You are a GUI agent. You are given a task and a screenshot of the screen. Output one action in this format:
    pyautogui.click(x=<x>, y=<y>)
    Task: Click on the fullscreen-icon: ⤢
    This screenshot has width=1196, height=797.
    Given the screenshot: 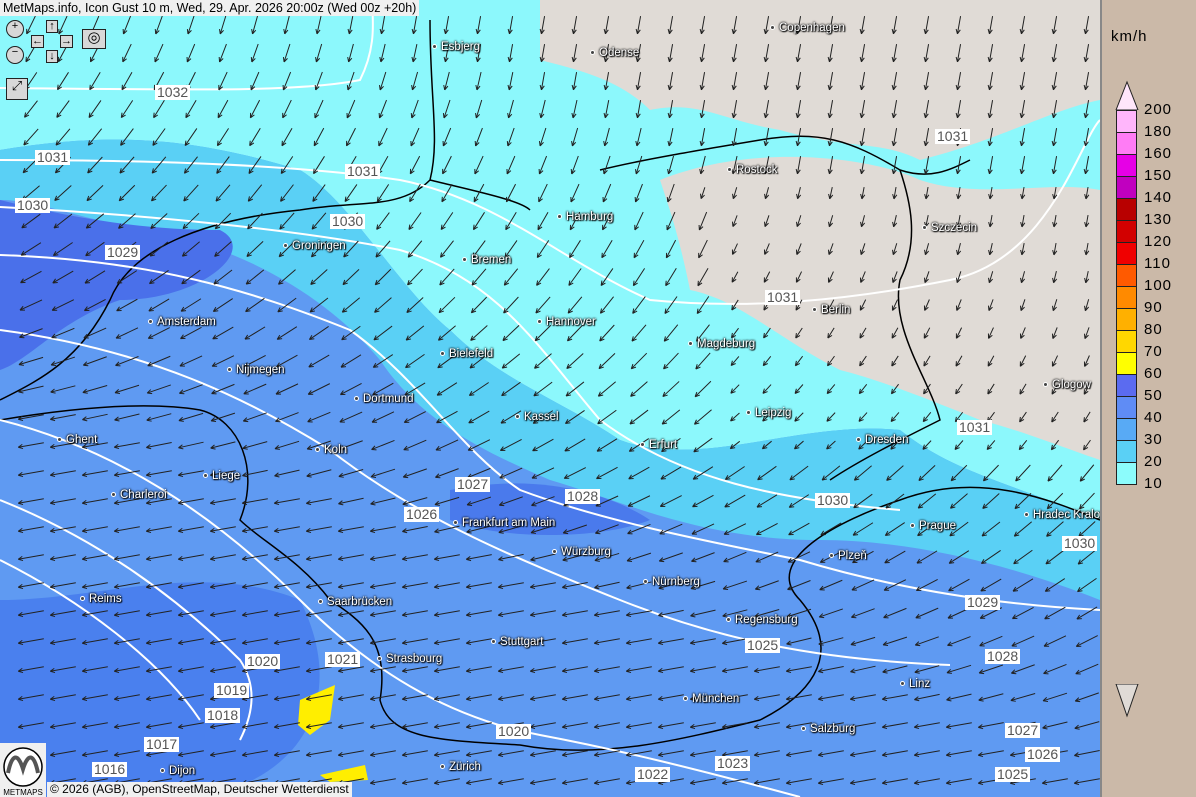 What is the action you would take?
    pyautogui.click(x=17, y=89)
    